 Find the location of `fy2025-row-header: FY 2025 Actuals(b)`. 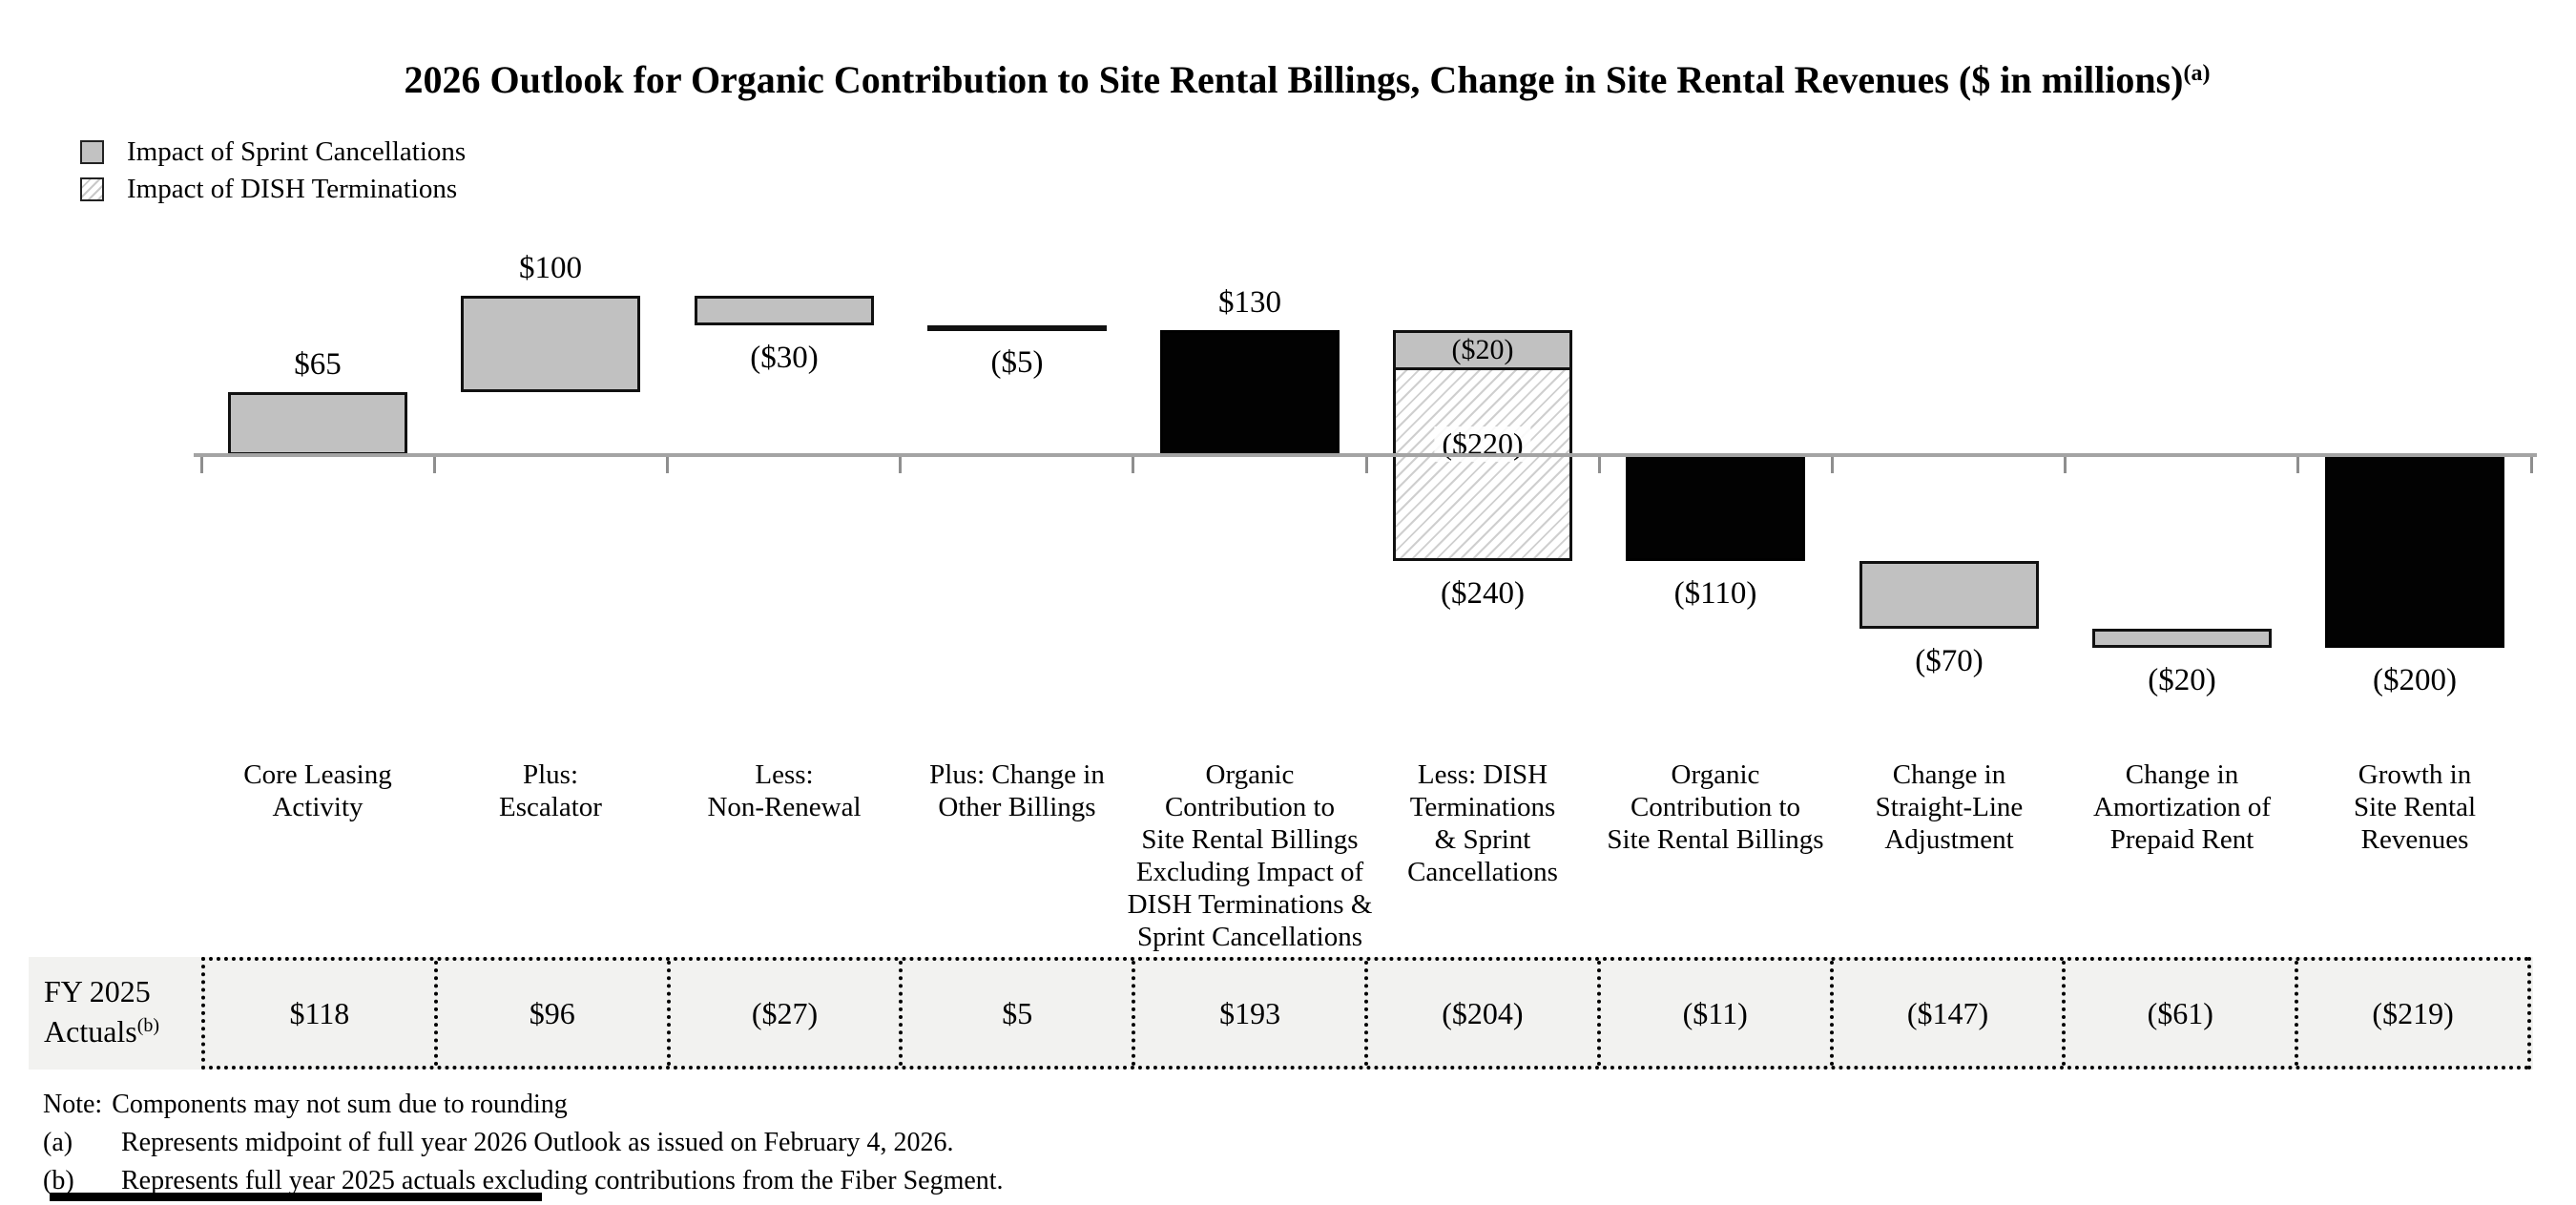

fy2025-row-header: FY 2025 Actuals(b) is located at coordinates (102, 1012).